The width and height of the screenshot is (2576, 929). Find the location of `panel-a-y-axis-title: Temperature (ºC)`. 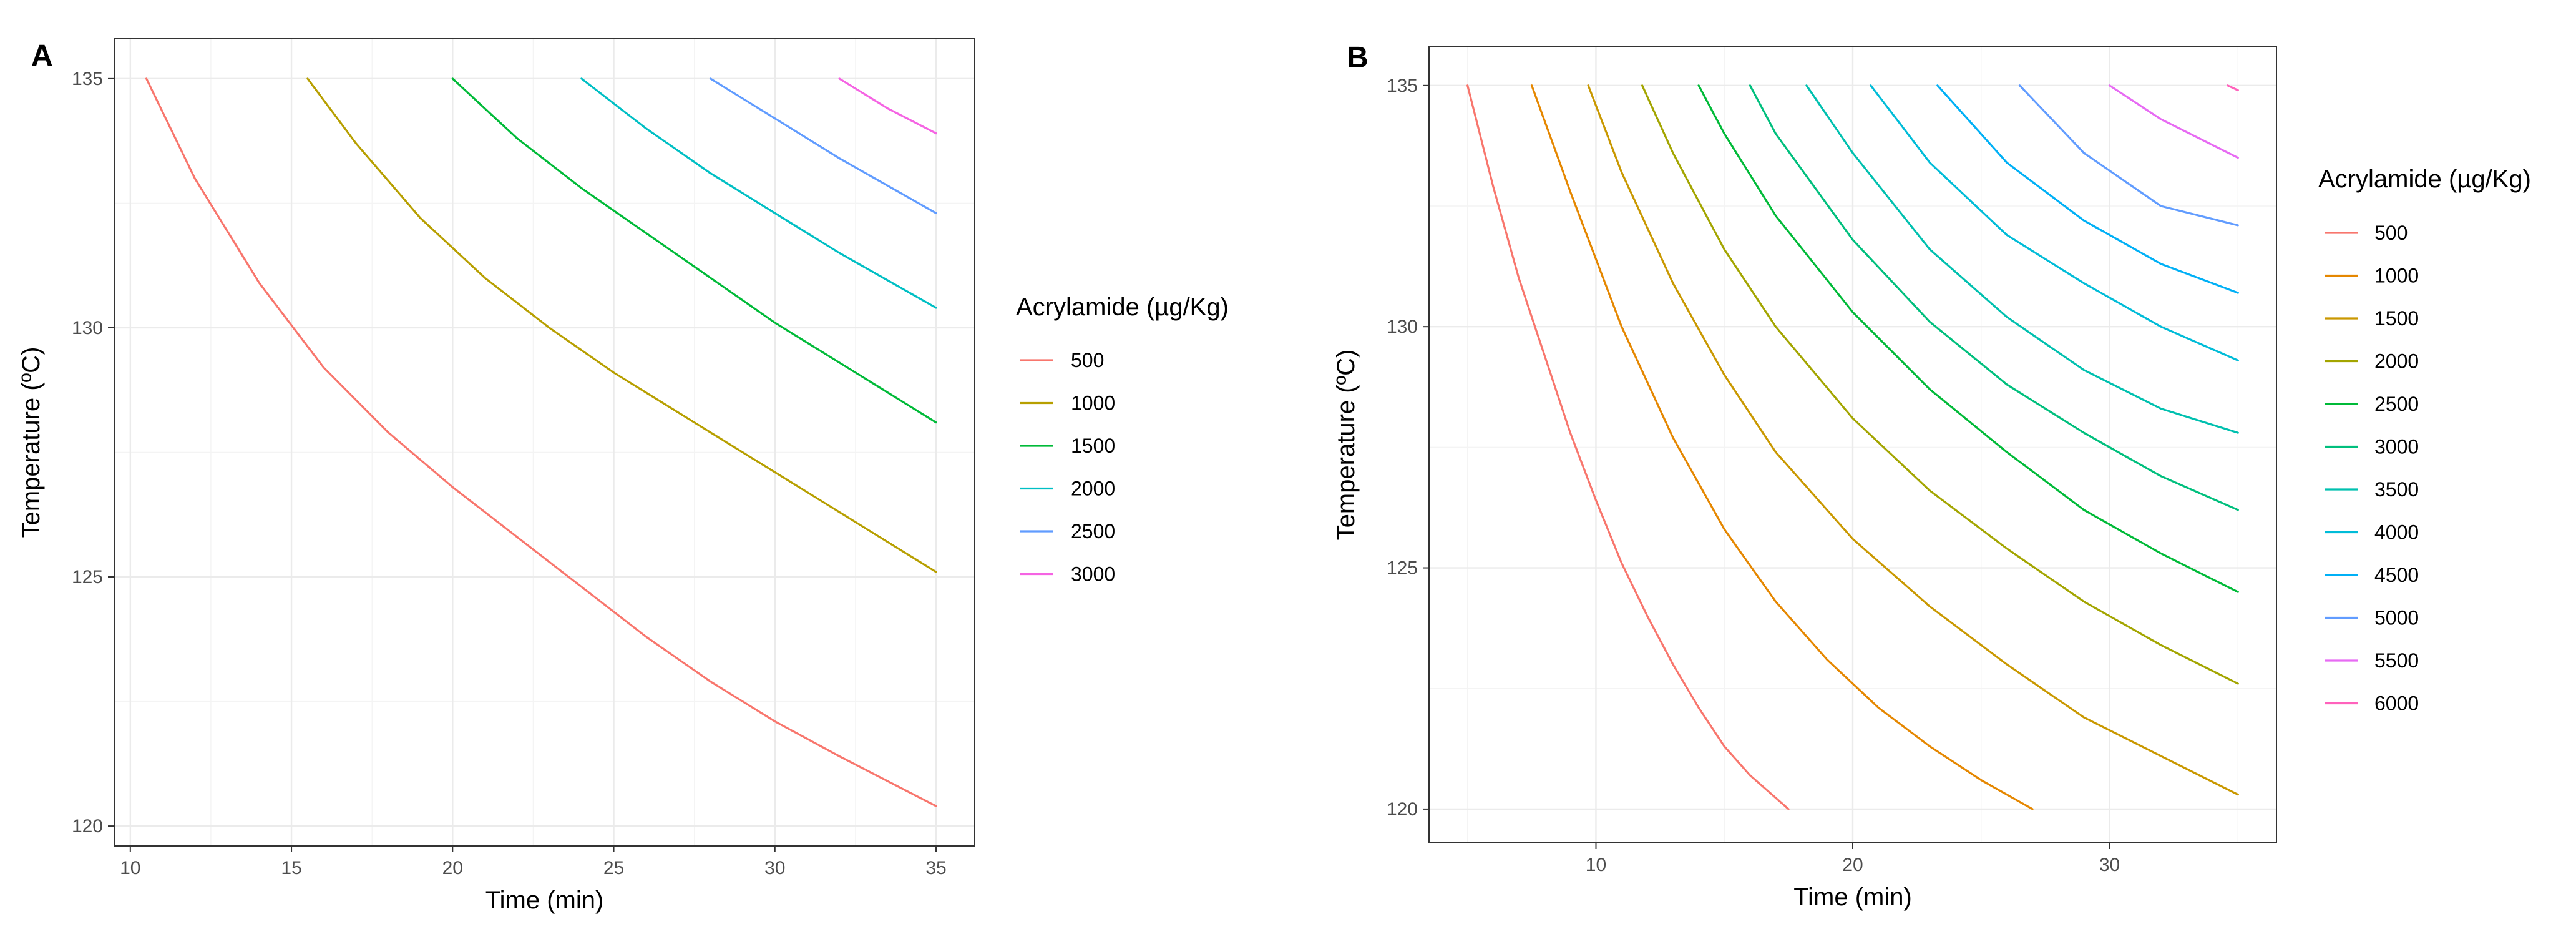

panel-a-y-axis-title: Temperature (ºC) is located at coordinates (31, 442).